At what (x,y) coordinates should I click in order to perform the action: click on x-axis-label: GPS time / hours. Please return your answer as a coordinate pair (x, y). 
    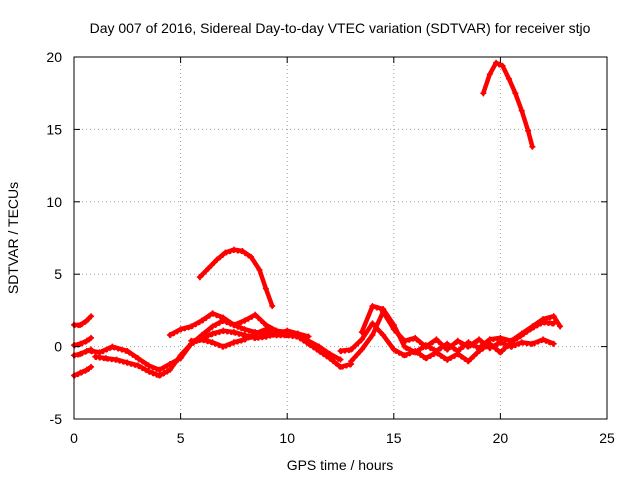
    Looking at the image, I should click on (340, 465).